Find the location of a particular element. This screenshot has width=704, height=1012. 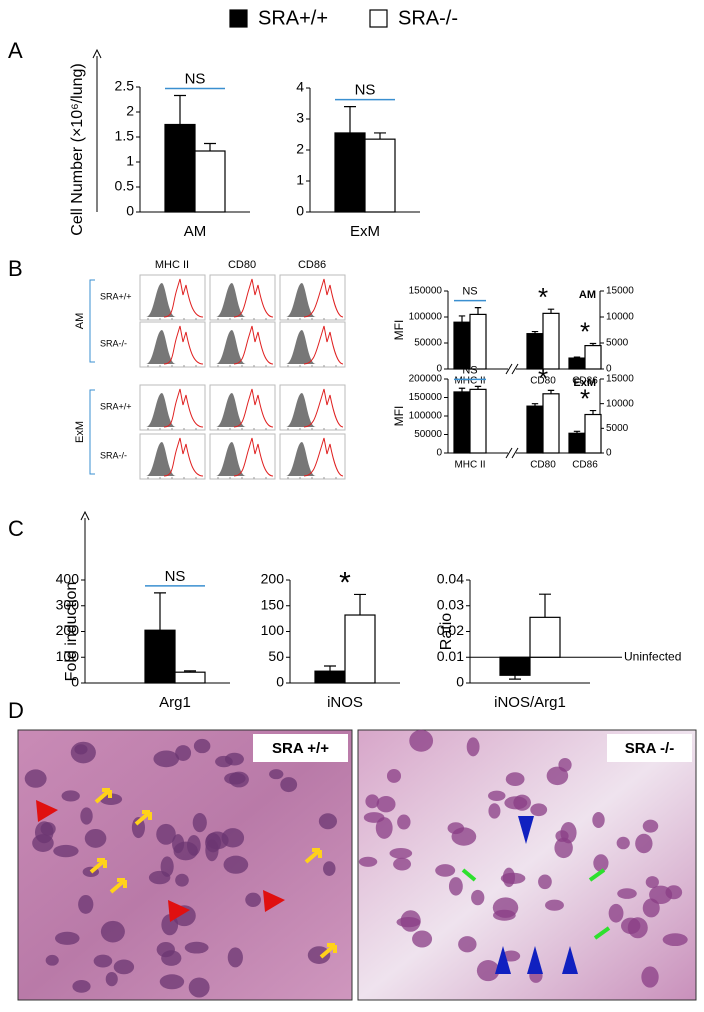

y-tick-label: 200000 is located at coordinates (426, 379).